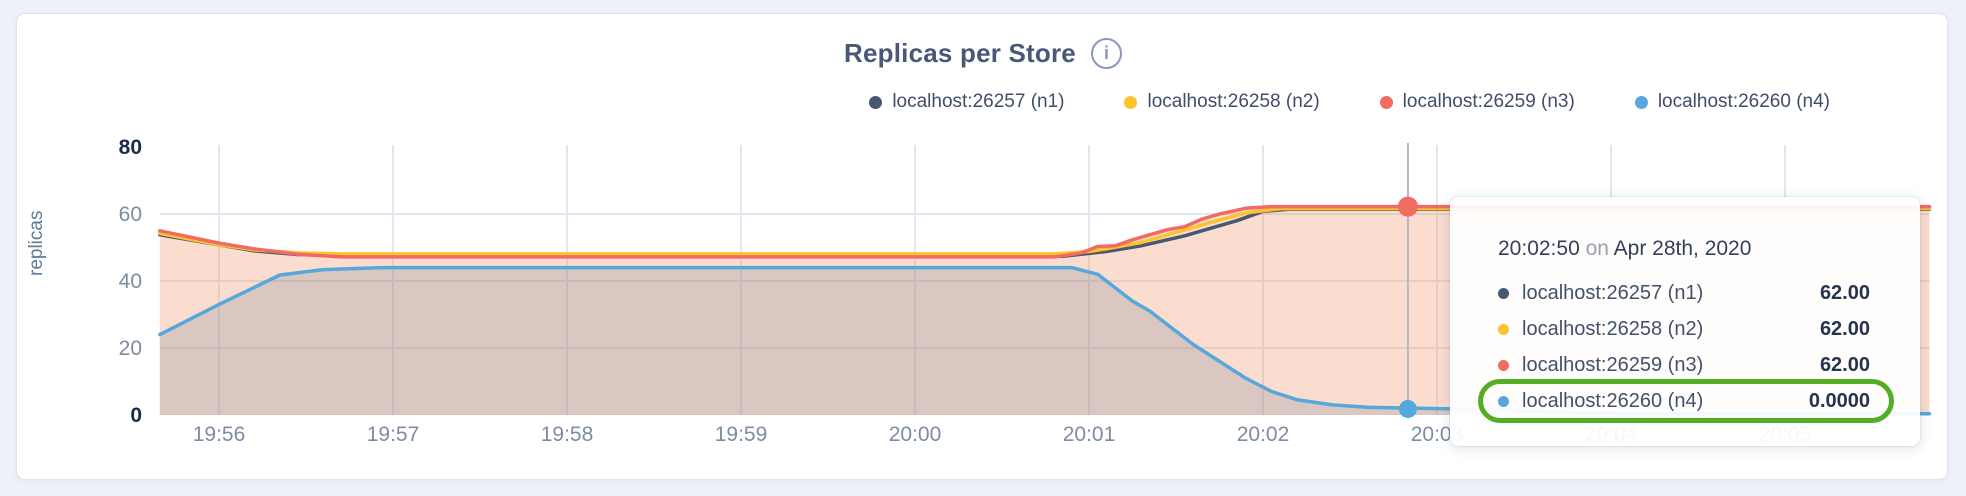 Image resolution: width=1966 pixels, height=496 pixels. What do you see at coordinates (1089, 434) in the screenshot?
I see `x-axis-tick-label: 20:01` at bounding box center [1089, 434].